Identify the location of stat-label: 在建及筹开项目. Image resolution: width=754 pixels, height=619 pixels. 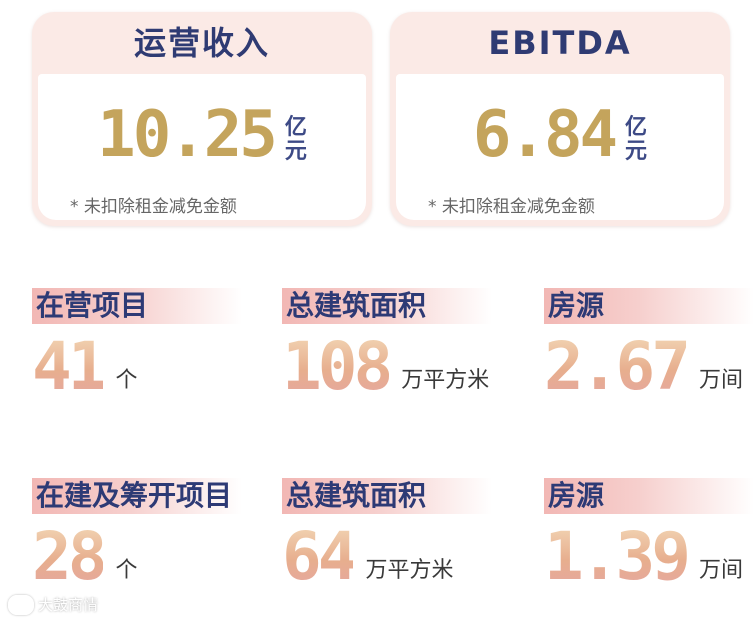
(134, 495).